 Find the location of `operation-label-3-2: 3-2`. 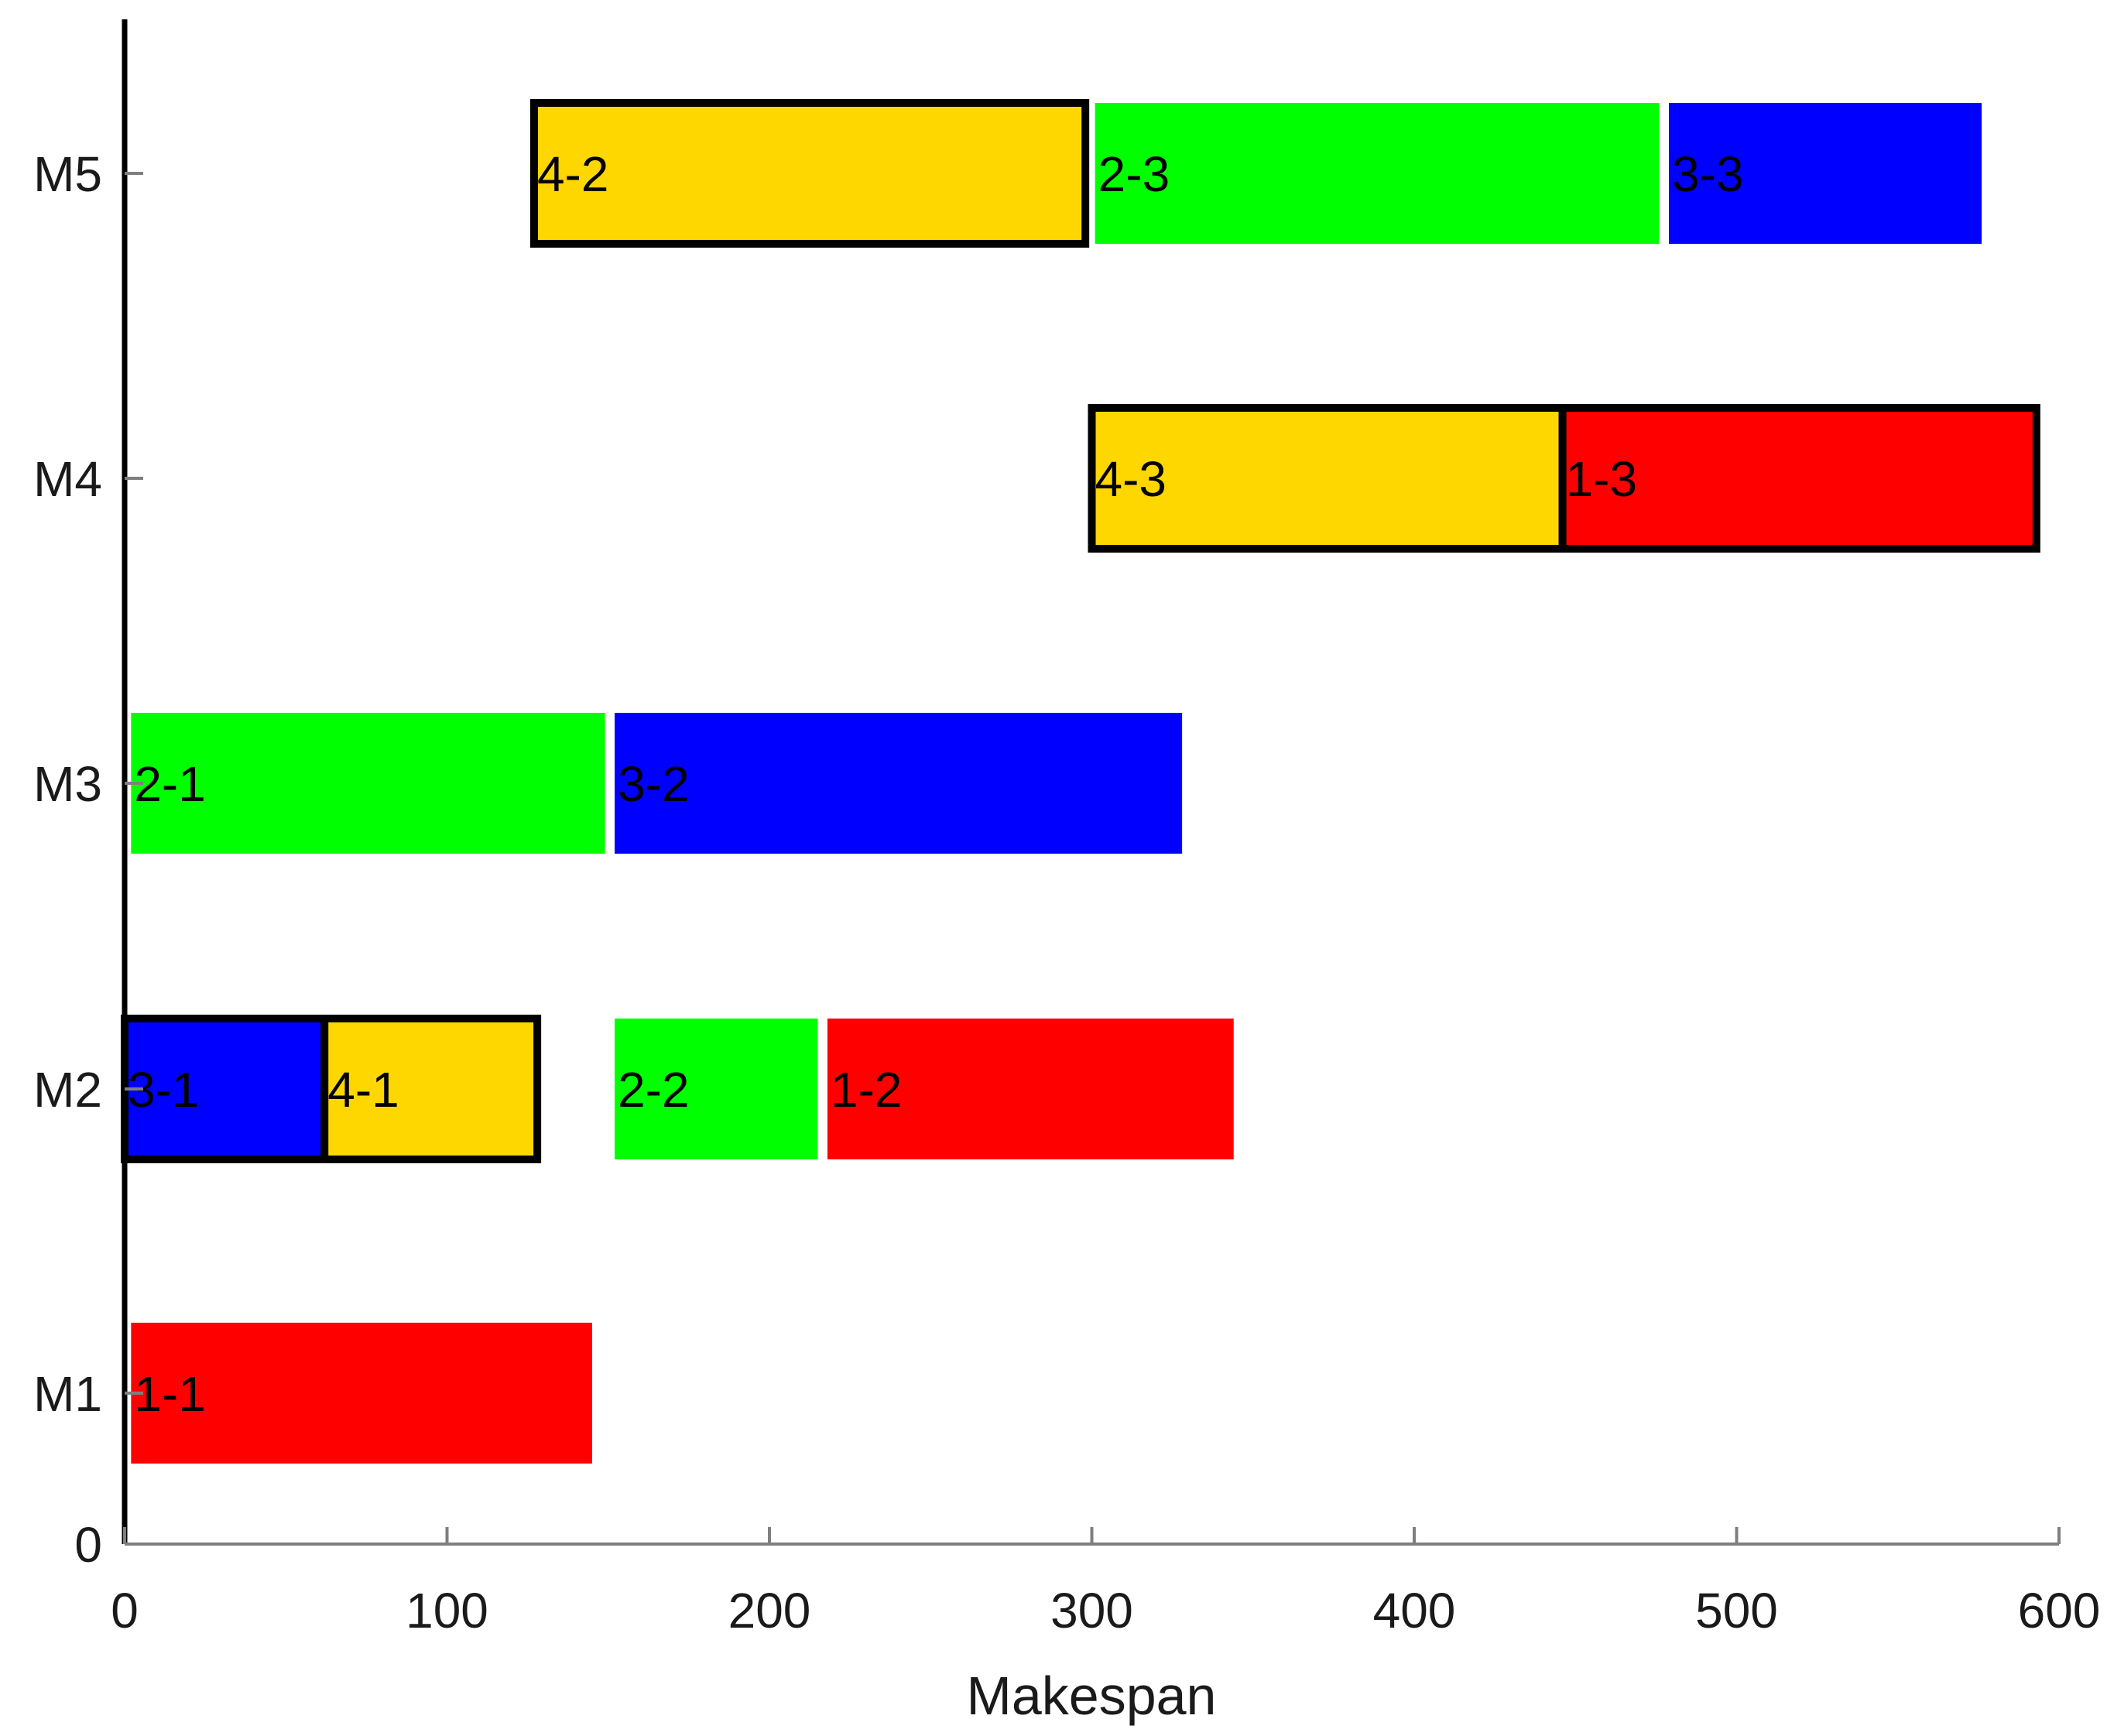

operation-label-3-2: 3-2 is located at coordinates (654, 784).